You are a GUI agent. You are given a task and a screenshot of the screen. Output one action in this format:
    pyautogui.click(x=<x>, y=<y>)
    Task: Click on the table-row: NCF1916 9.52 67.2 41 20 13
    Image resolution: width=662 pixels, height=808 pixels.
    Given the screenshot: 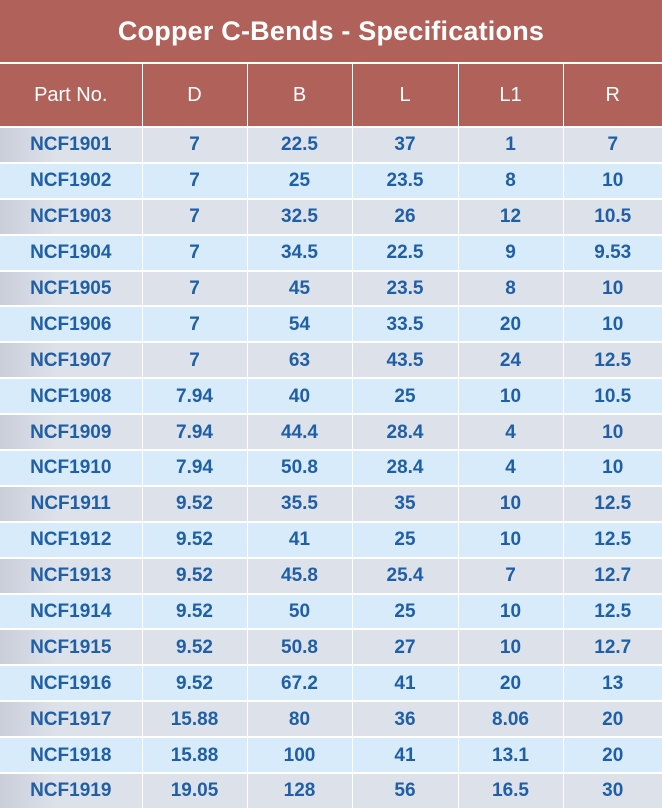 What is the action you would take?
    pyautogui.click(x=331, y=683)
    